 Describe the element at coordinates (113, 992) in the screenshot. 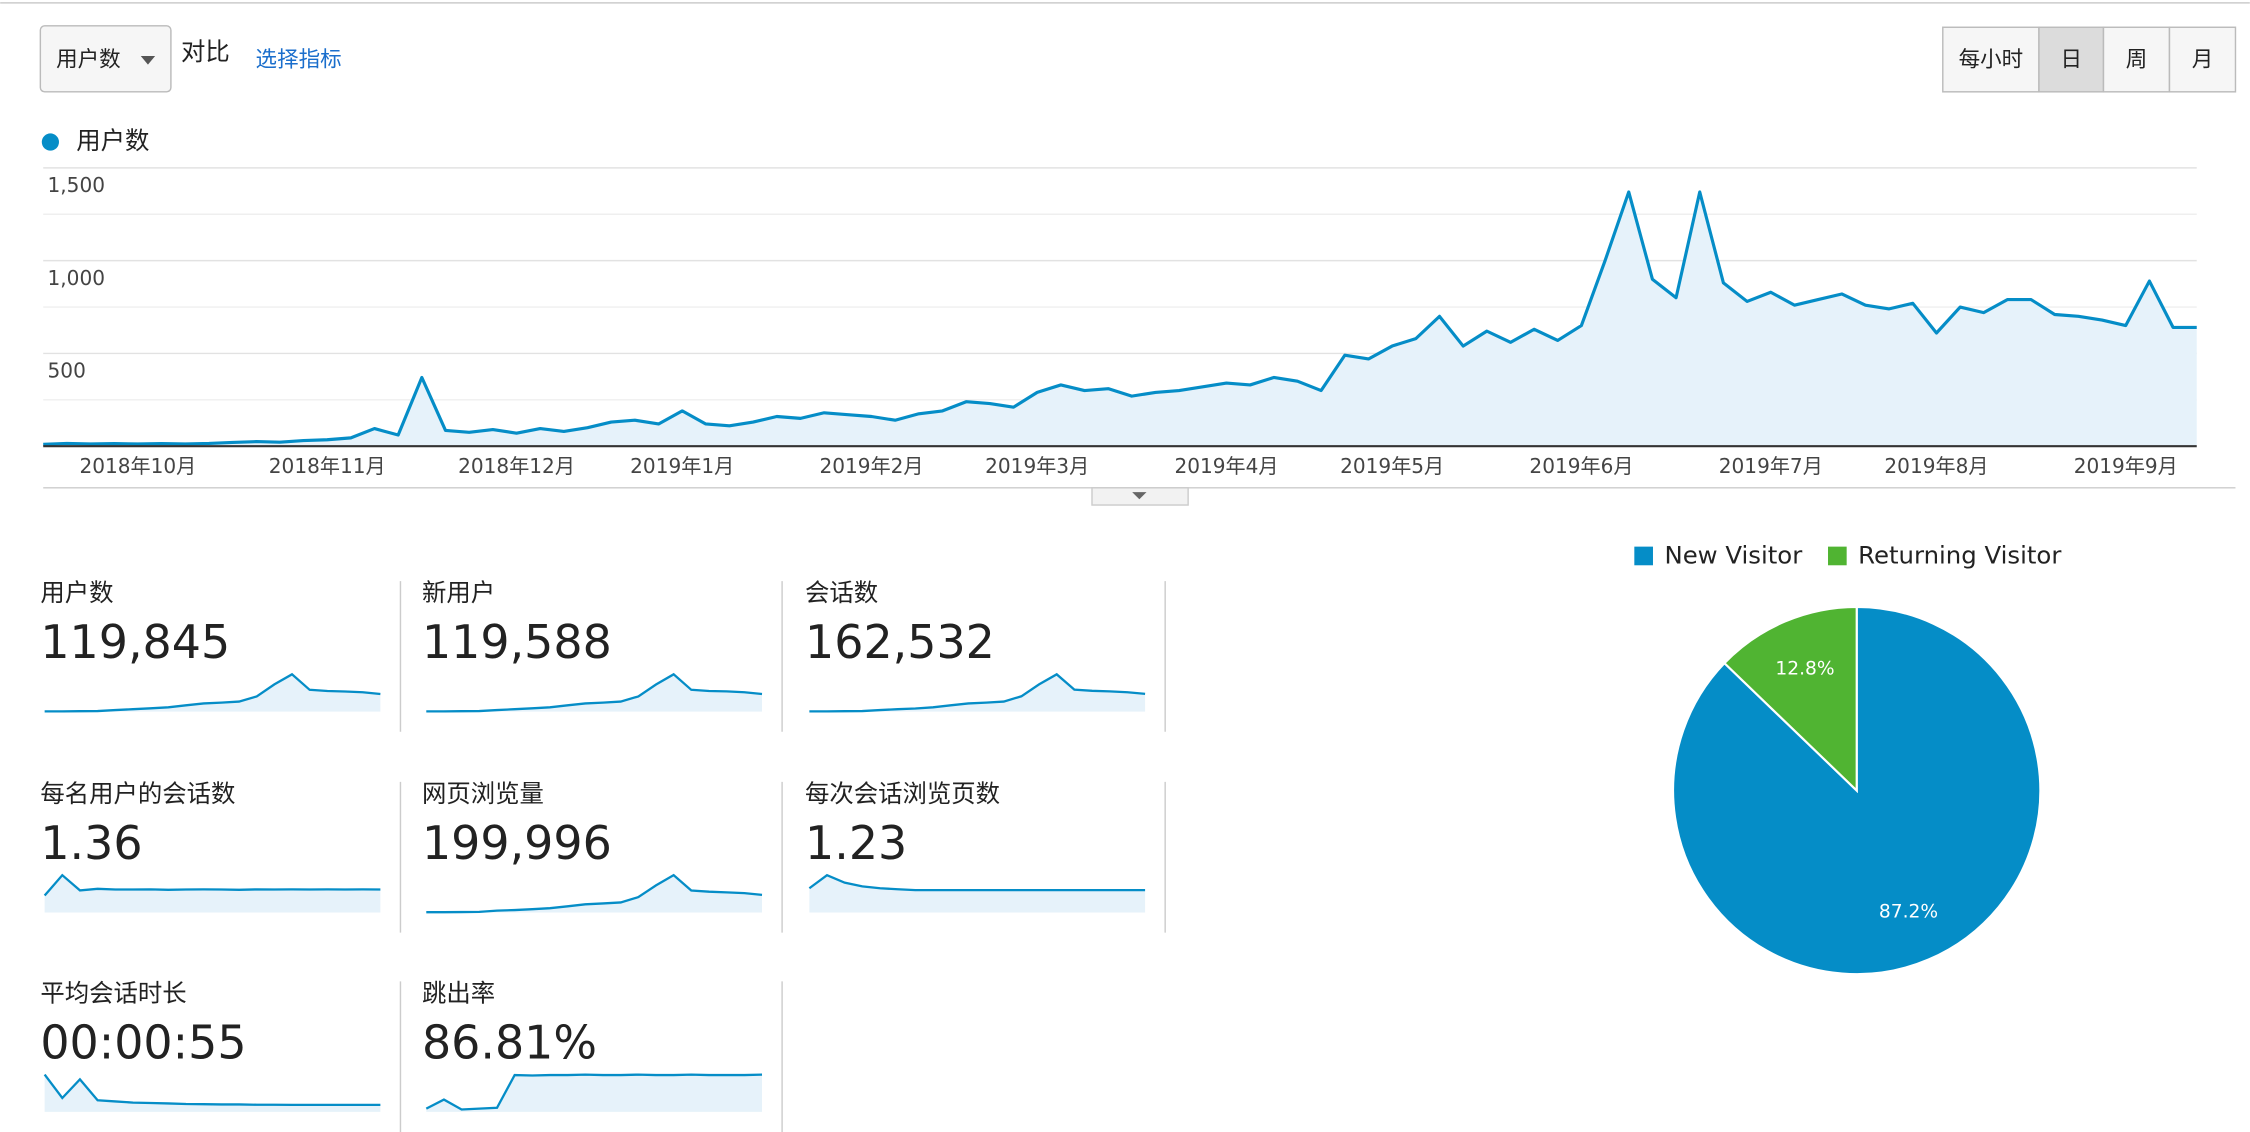

I see `metric-label: 平均会话时长` at that location.